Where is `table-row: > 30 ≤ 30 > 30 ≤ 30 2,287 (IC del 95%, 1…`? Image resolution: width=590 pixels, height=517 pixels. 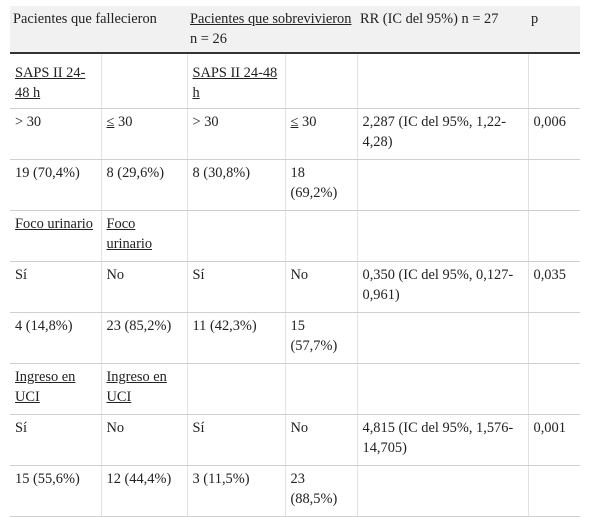
table-row: > 30 ≤ 30 > 30 ≤ 30 2,287 (IC del 95%, 1… is located at coordinates (295, 134).